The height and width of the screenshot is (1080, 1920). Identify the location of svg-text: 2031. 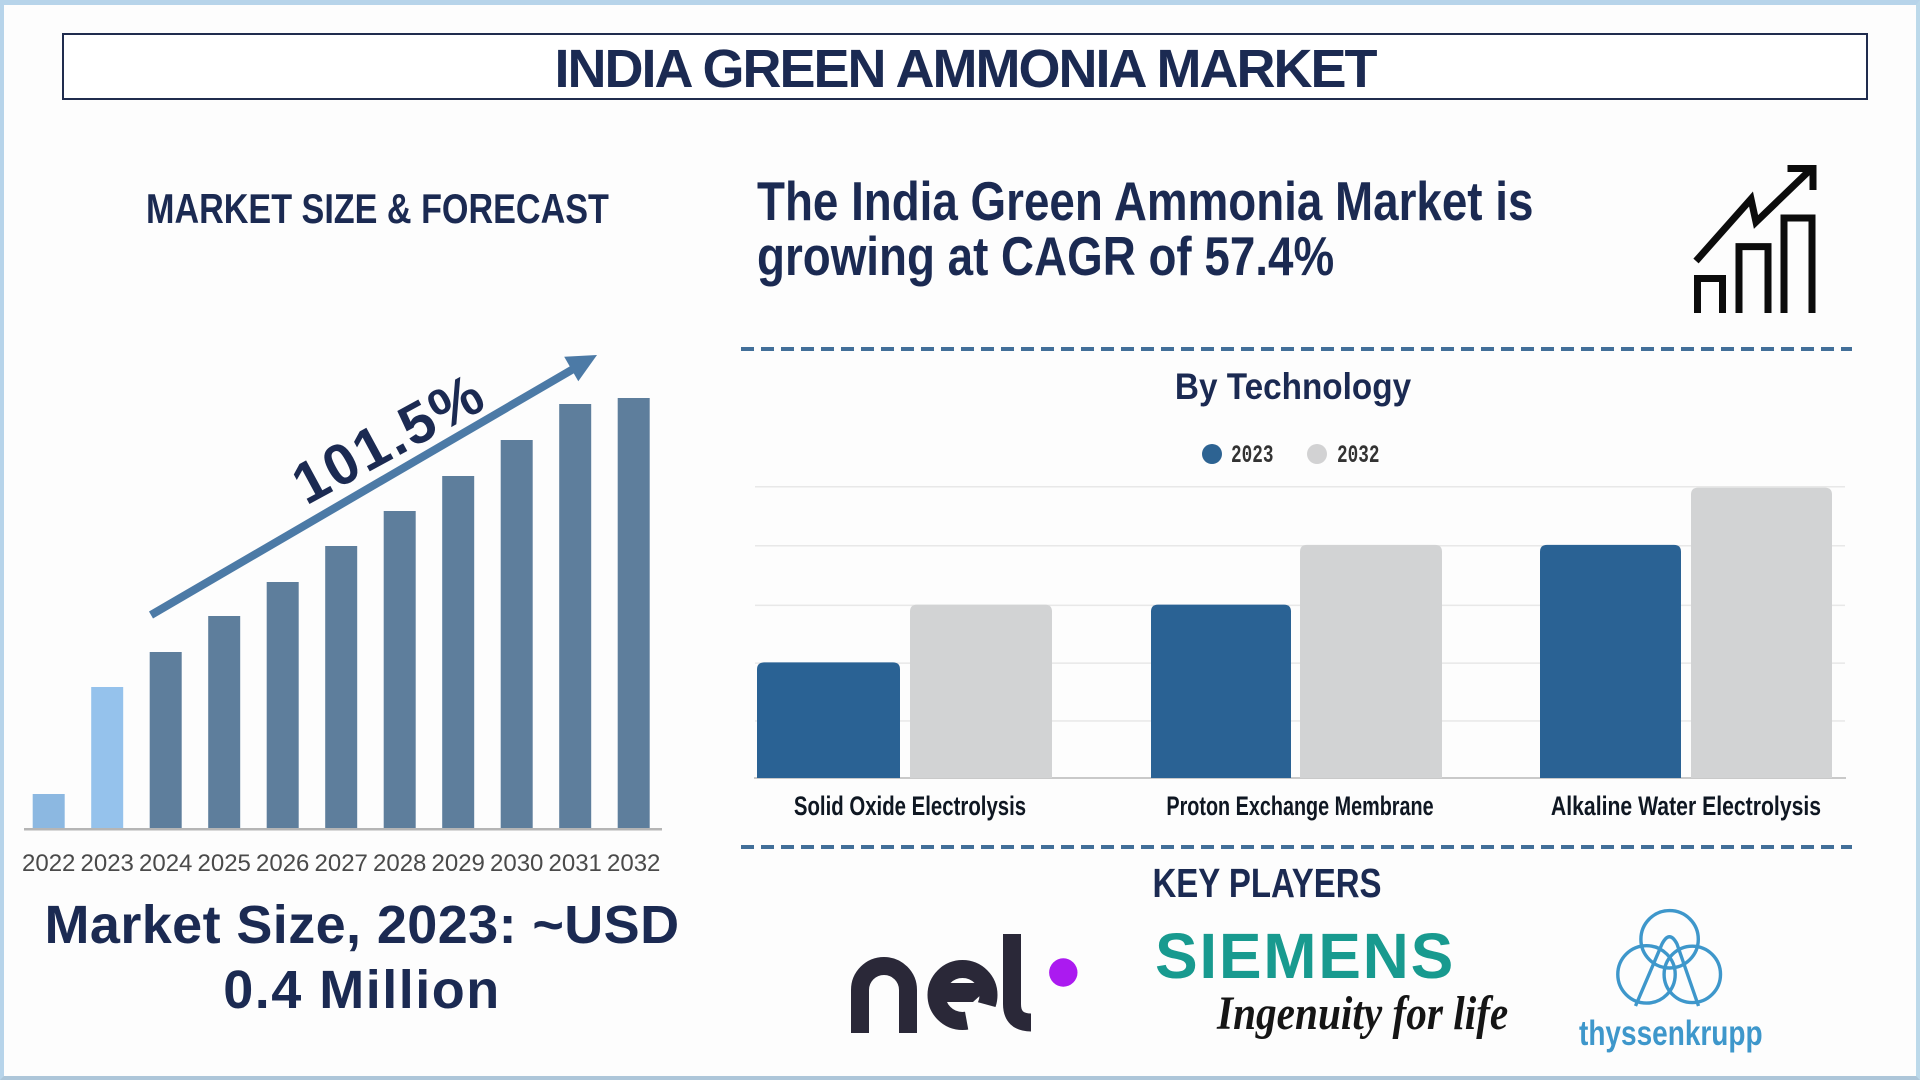
(575, 863).